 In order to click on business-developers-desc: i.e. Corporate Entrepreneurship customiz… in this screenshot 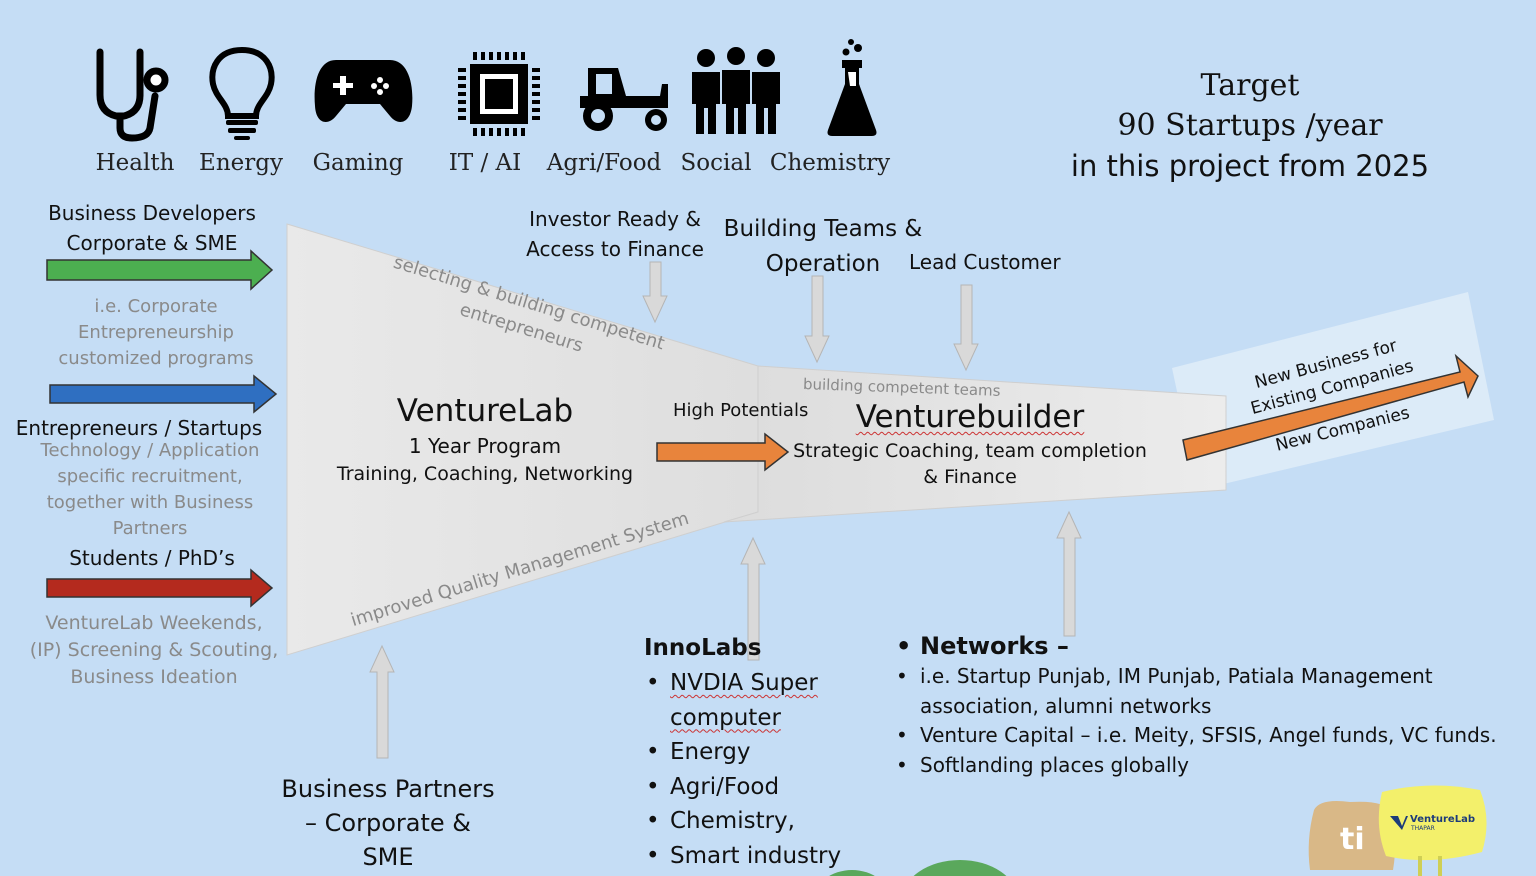, I will do `click(156, 333)`.